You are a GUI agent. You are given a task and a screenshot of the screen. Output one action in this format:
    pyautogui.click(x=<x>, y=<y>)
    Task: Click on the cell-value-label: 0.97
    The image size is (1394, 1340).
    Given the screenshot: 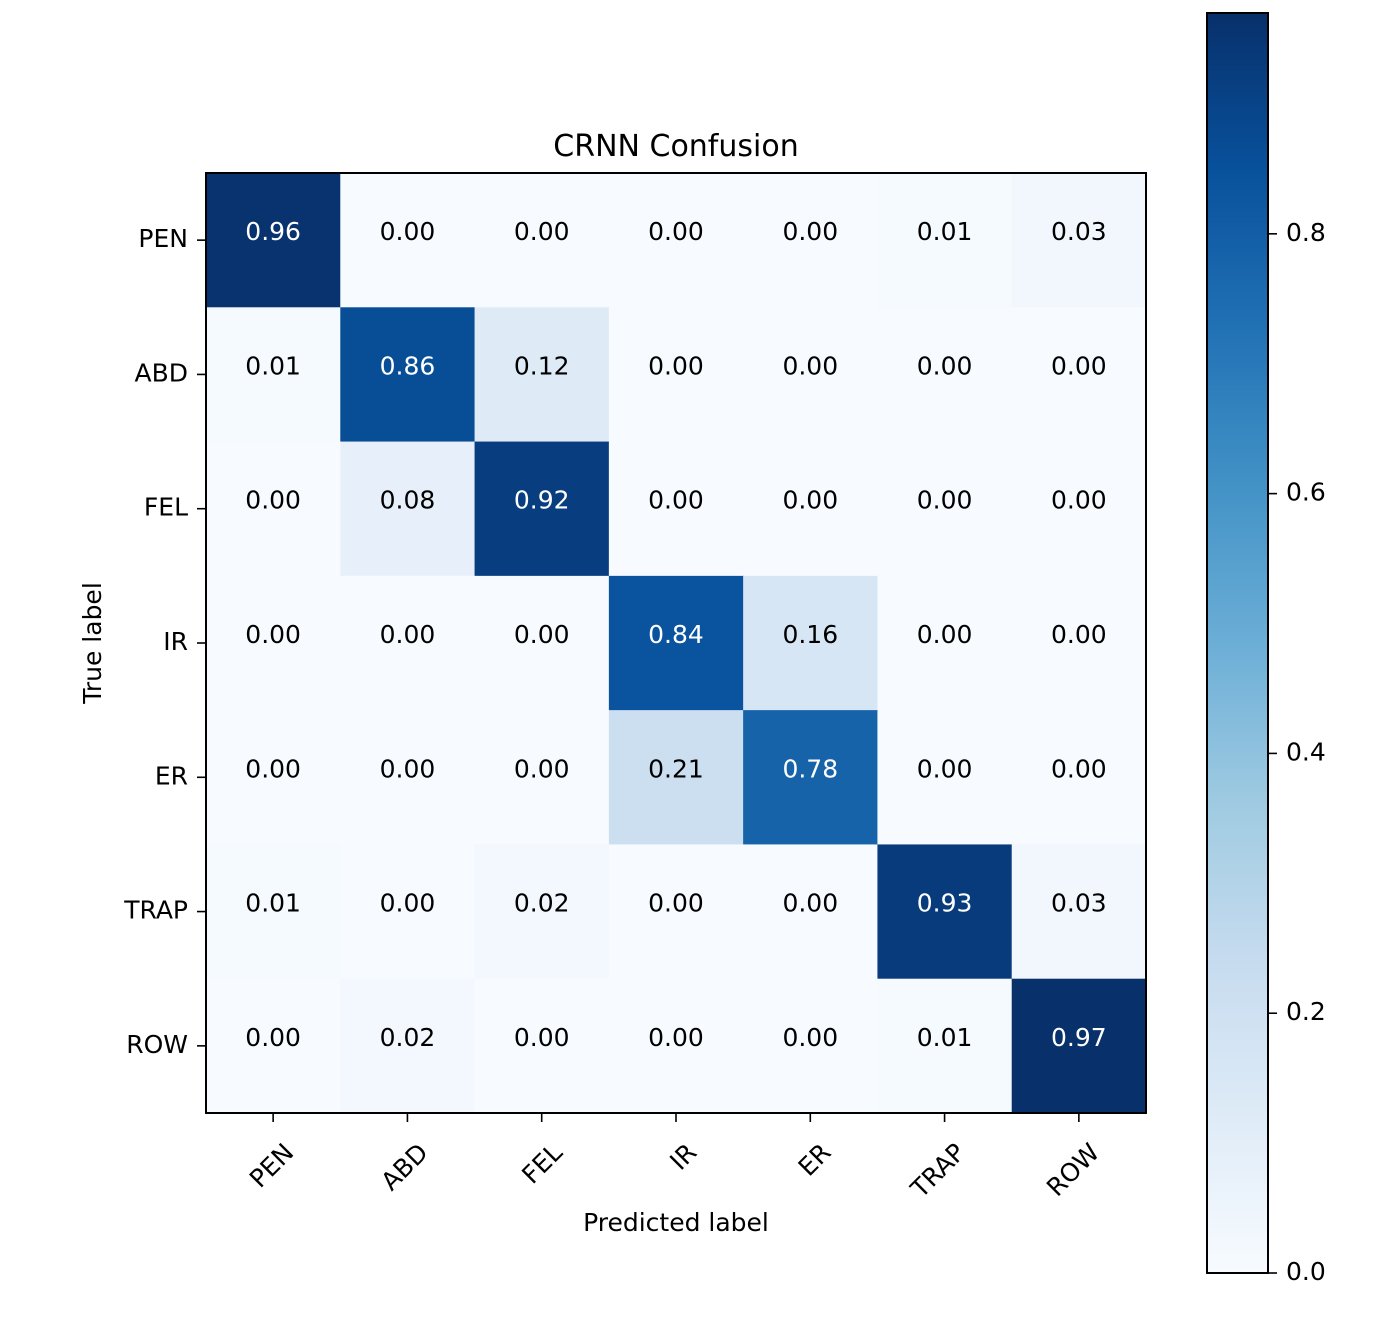 What is the action you would take?
    pyautogui.click(x=1079, y=1037)
    